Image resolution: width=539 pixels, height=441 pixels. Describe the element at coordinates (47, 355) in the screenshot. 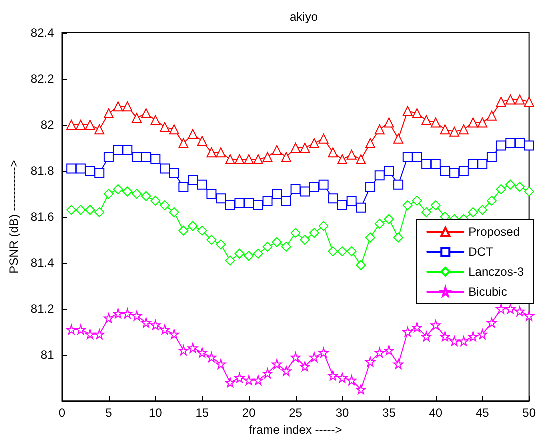

I see `y-tick-label: 81` at that location.